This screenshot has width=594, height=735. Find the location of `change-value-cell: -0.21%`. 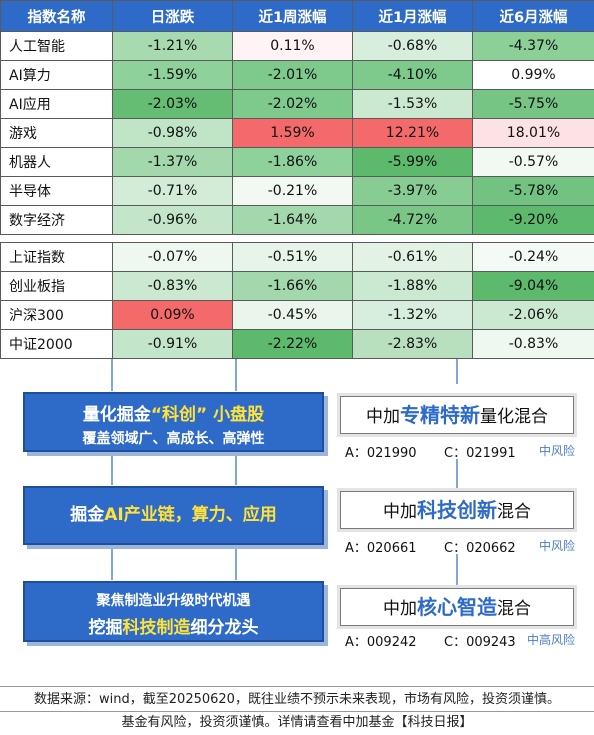

change-value-cell: -0.21% is located at coordinates (292, 191).